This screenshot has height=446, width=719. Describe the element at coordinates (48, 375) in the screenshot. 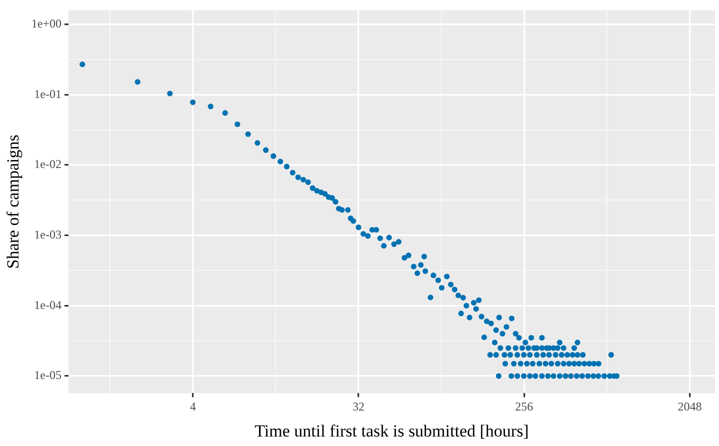

I see `y-tick-label: 1e-05` at that location.